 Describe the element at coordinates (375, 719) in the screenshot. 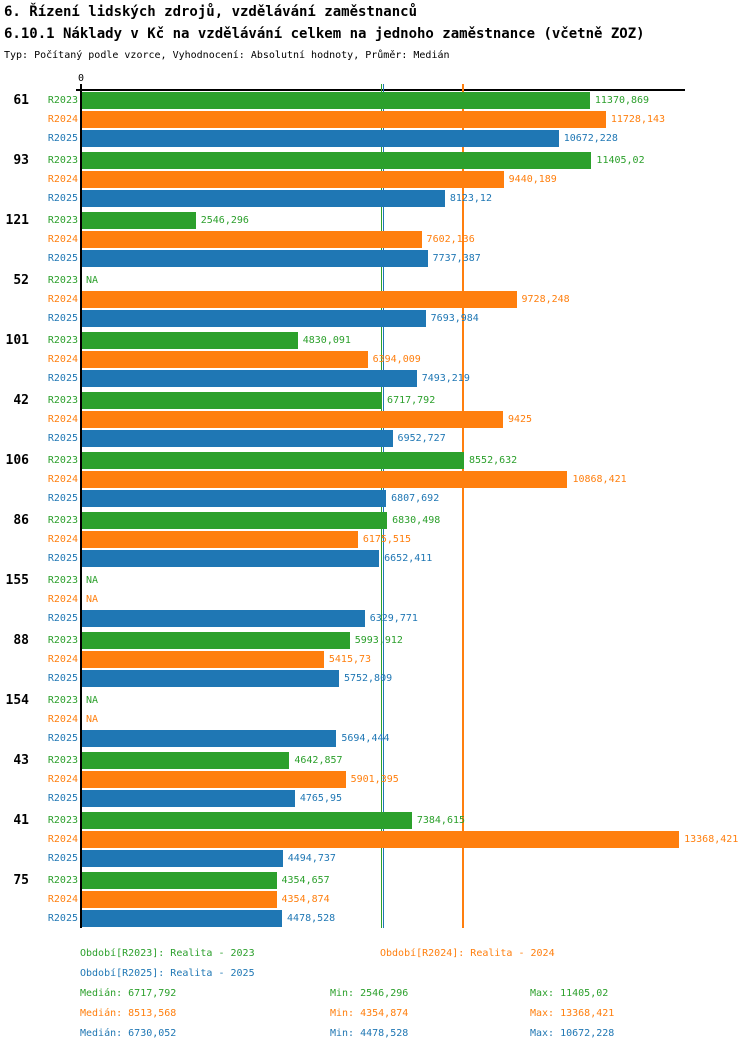

I see `bar-row: R2024 NA` at that location.